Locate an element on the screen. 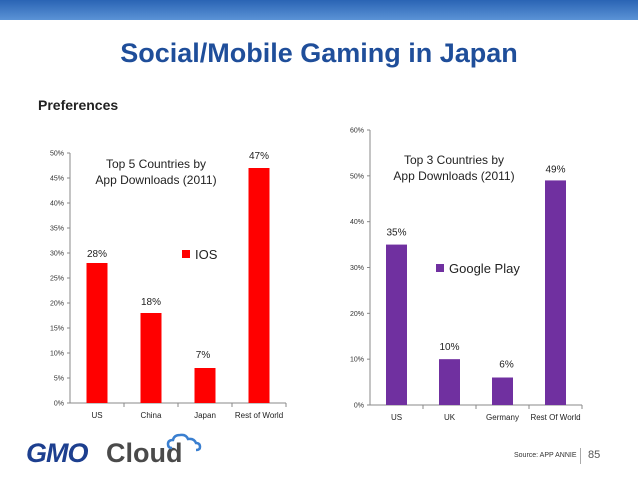 The height and width of the screenshot is (479, 638). cloud-logo-icon is located at coordinates (184, 442).